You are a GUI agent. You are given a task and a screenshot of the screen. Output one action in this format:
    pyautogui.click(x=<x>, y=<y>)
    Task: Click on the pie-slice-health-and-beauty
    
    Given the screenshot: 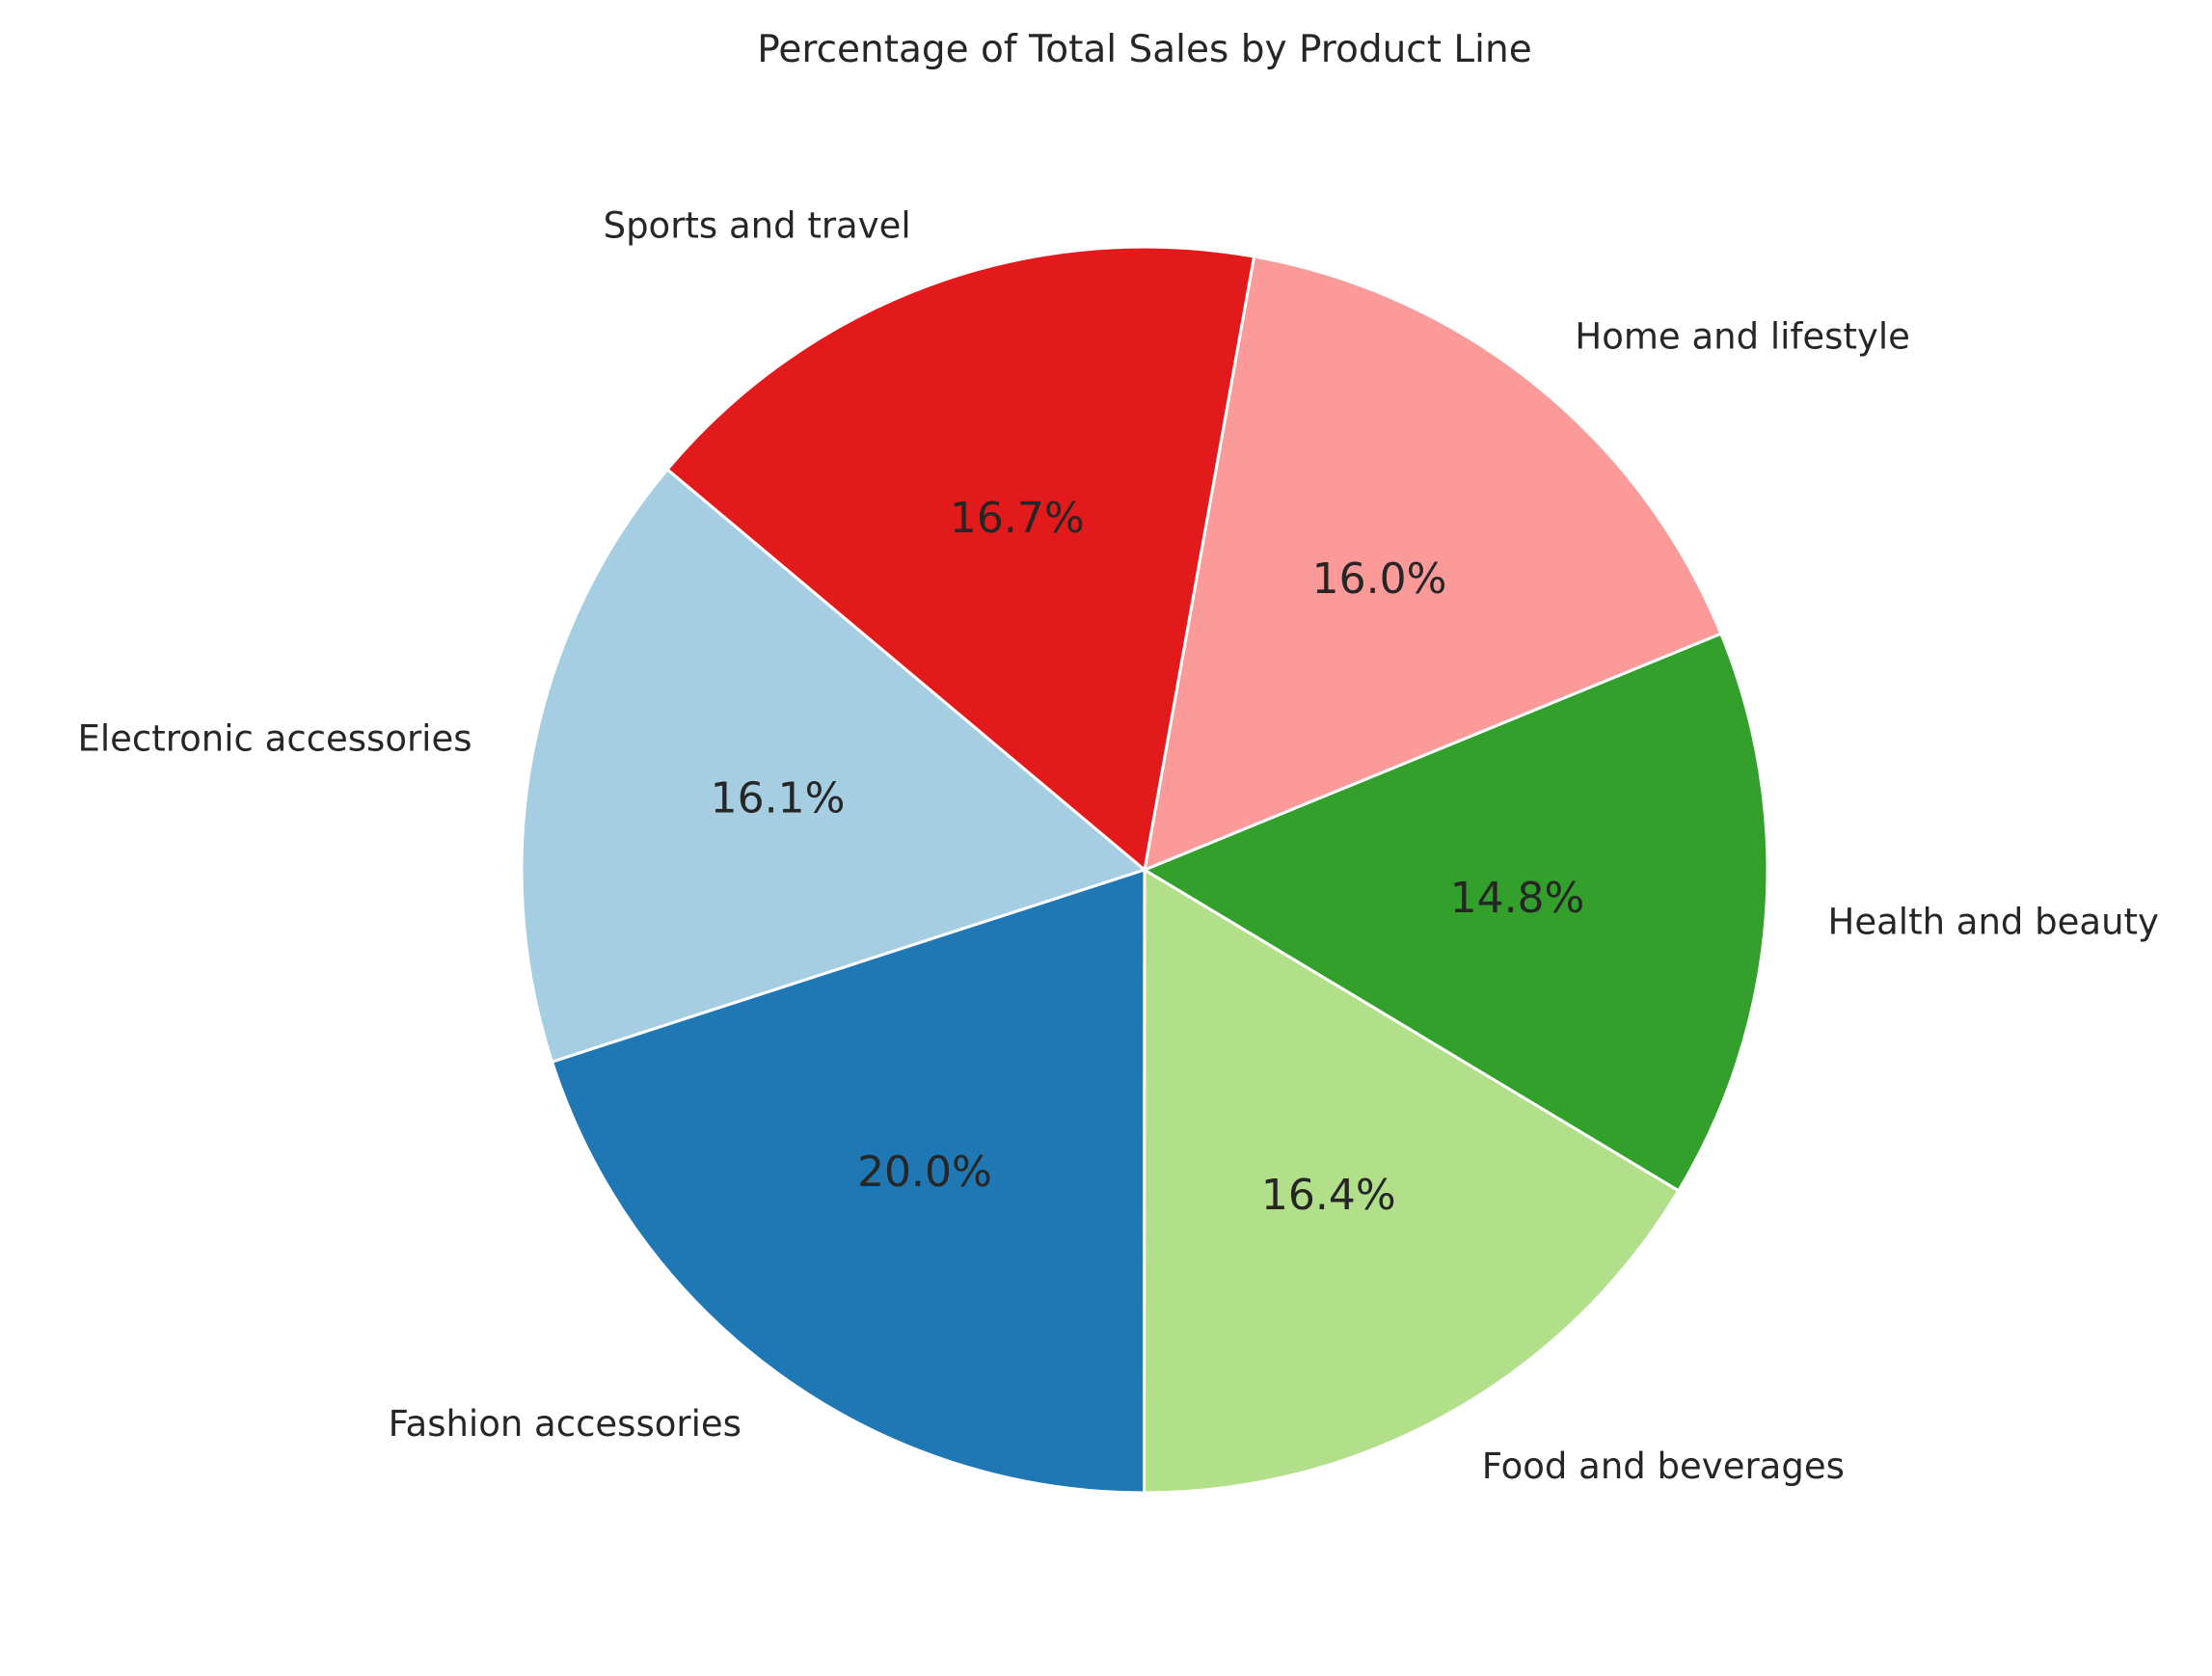 What is the action you would take?
    pyautogui.click(x=1456, y=912)
    